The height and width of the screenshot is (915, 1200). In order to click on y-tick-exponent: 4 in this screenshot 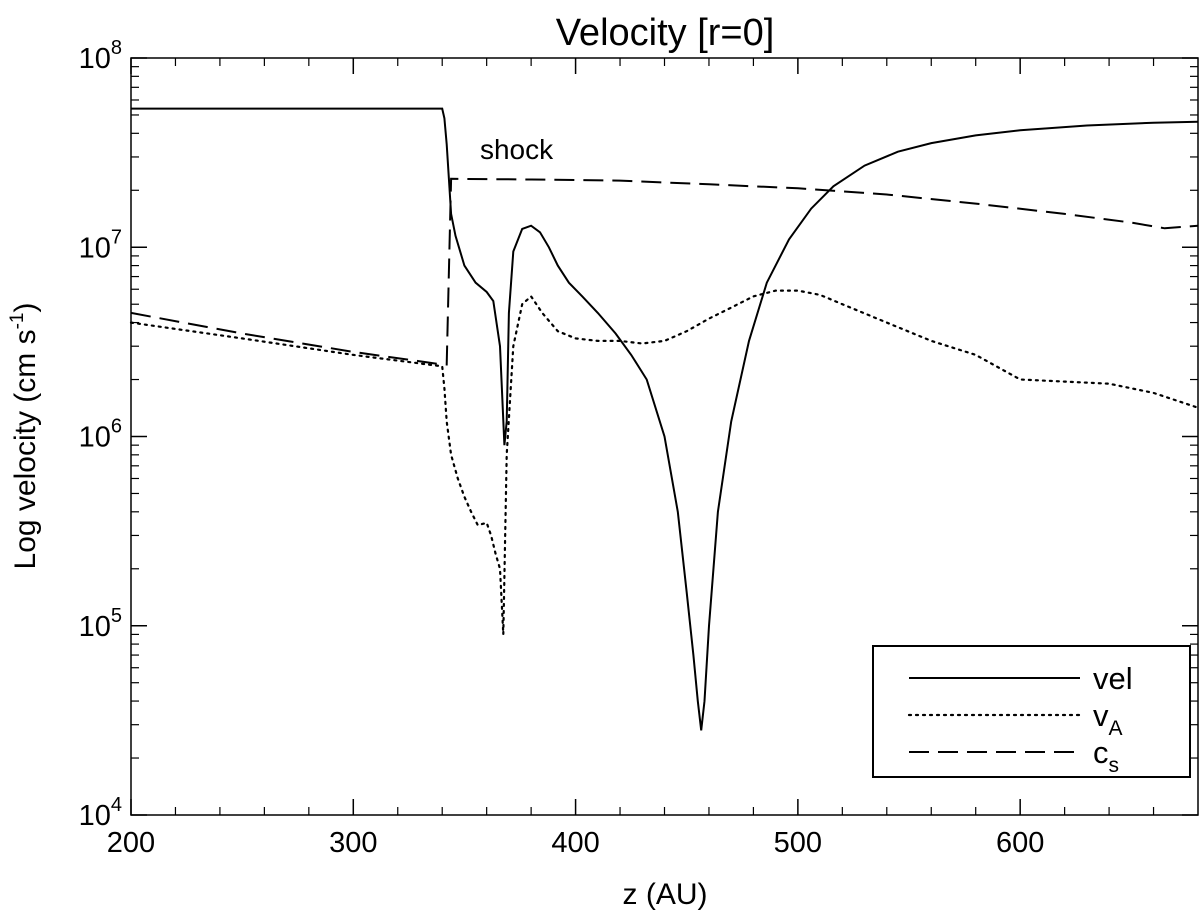, I will do `click(116, 805)`.